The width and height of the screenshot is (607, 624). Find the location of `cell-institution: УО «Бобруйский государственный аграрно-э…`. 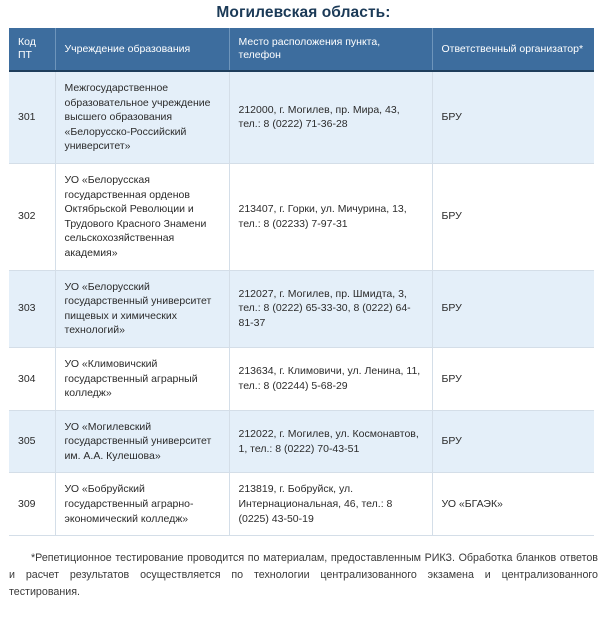

cell-institution: УО «Бобруйский государственный аграрно-э… is located at coordinates (142, 504).